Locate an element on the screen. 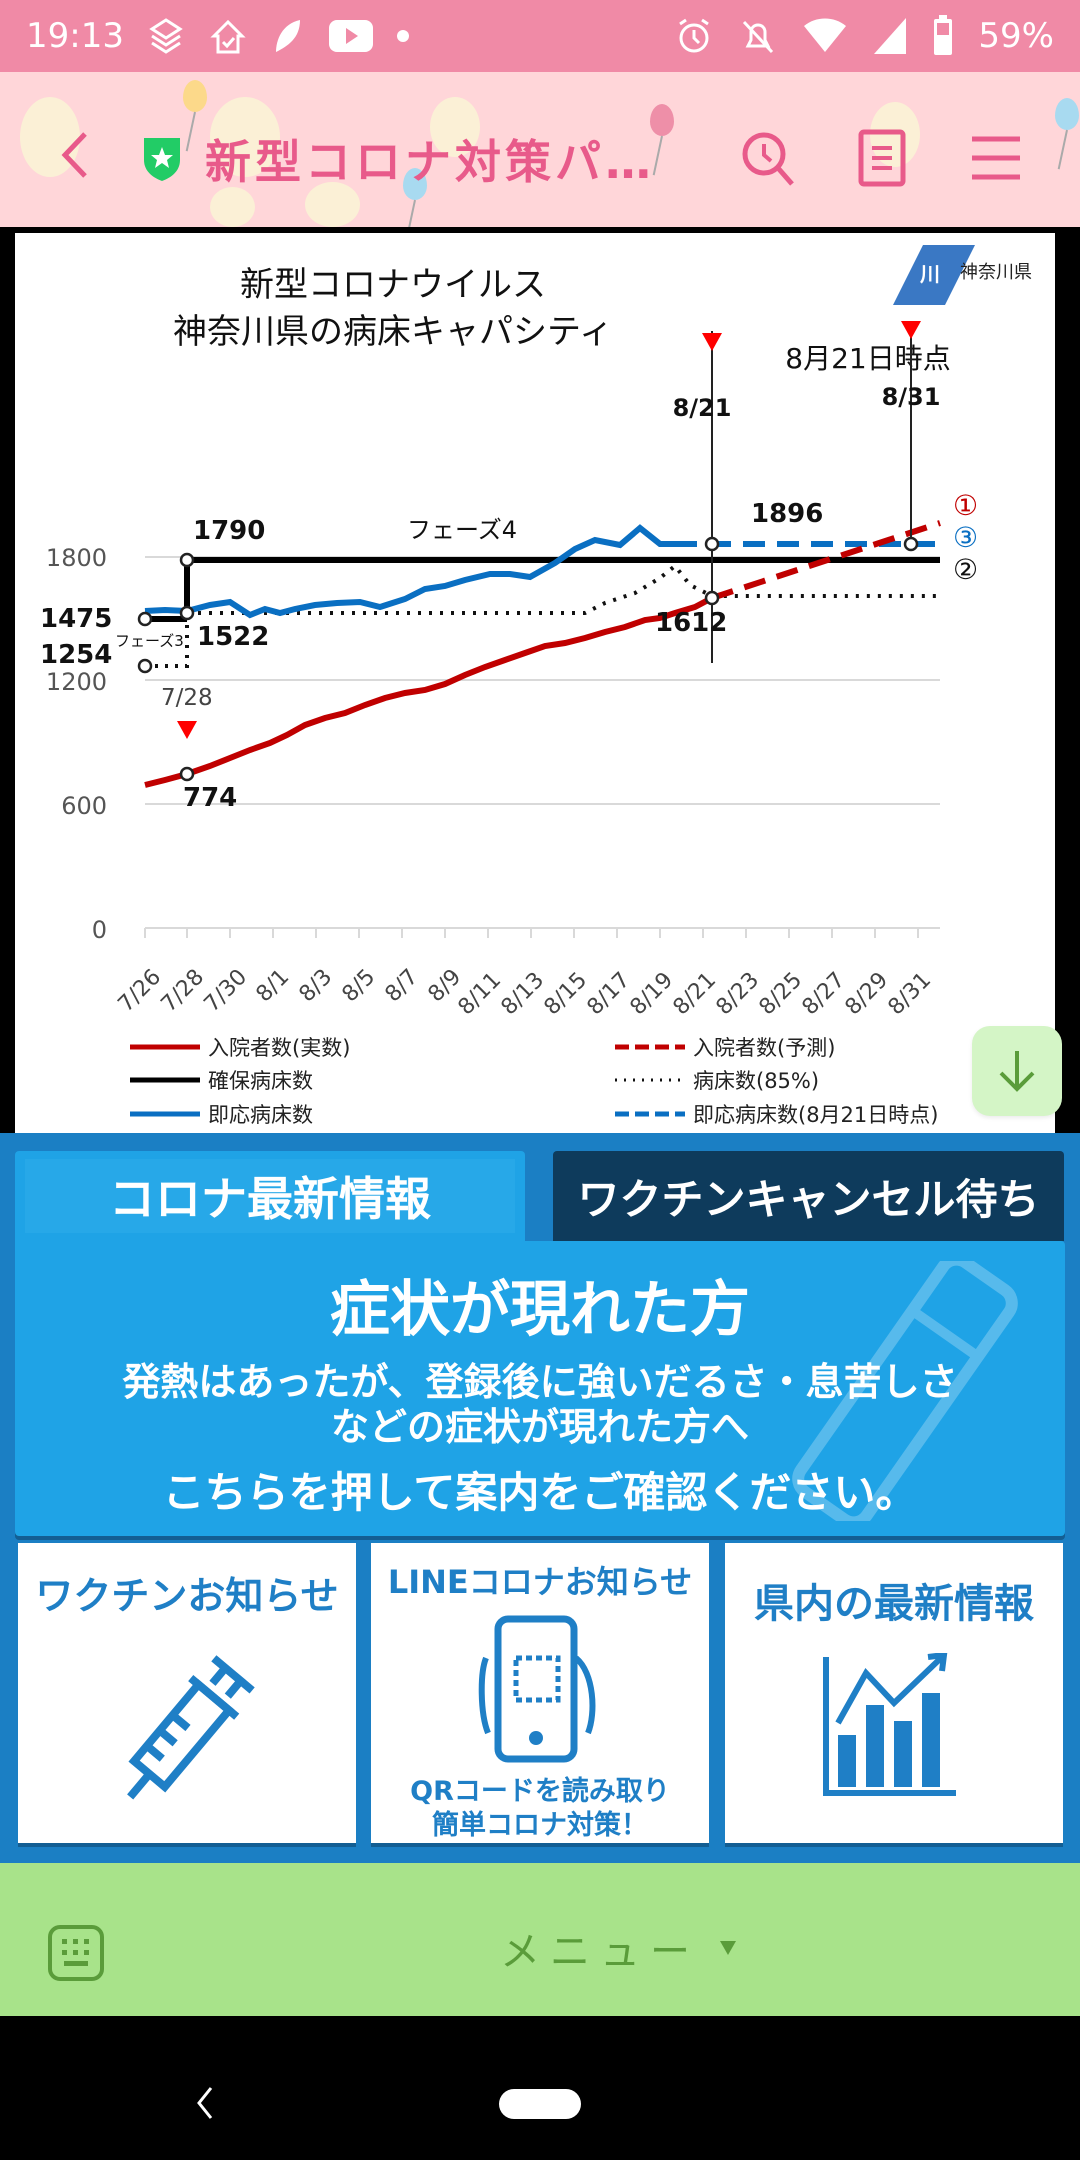 This screenshot has width=1080, height=2160. search-button is located at coordinates (768, 158).